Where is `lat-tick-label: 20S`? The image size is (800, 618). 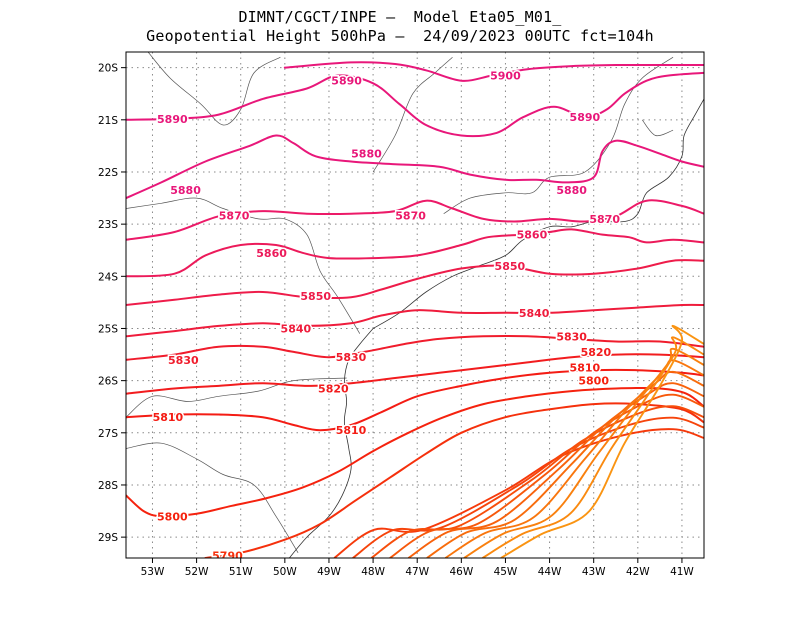 lat-tick-label: 20S is located at coordinates (108, 69).